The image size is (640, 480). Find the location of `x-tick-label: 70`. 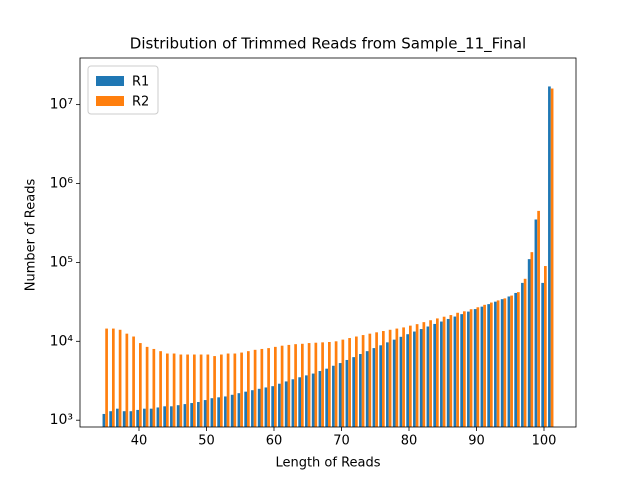

x-tick-label: 70 is located at coordinates (341, 441).